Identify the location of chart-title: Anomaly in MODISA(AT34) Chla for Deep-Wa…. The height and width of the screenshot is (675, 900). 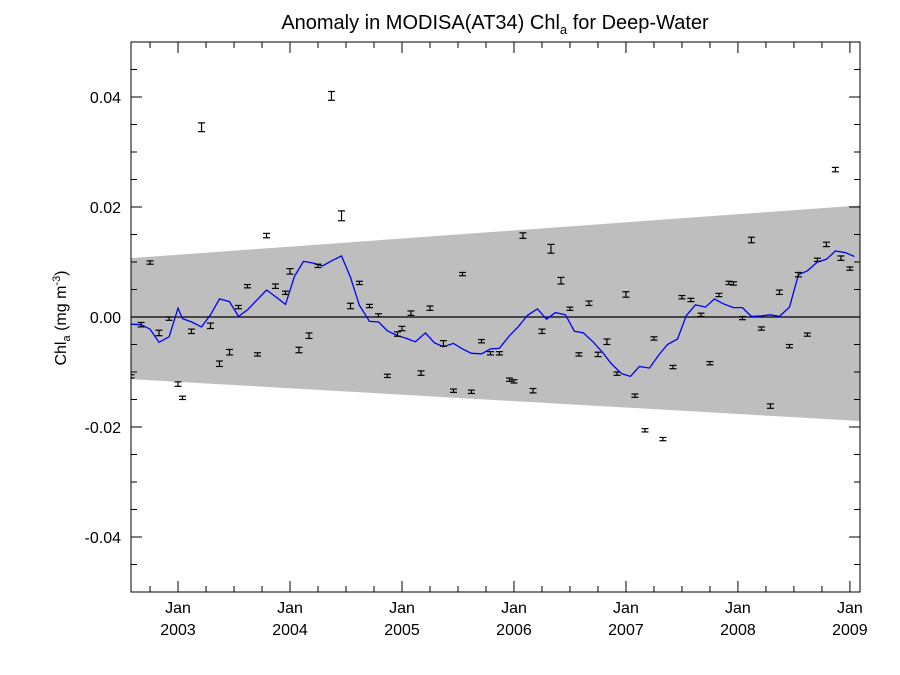
(495, 24).